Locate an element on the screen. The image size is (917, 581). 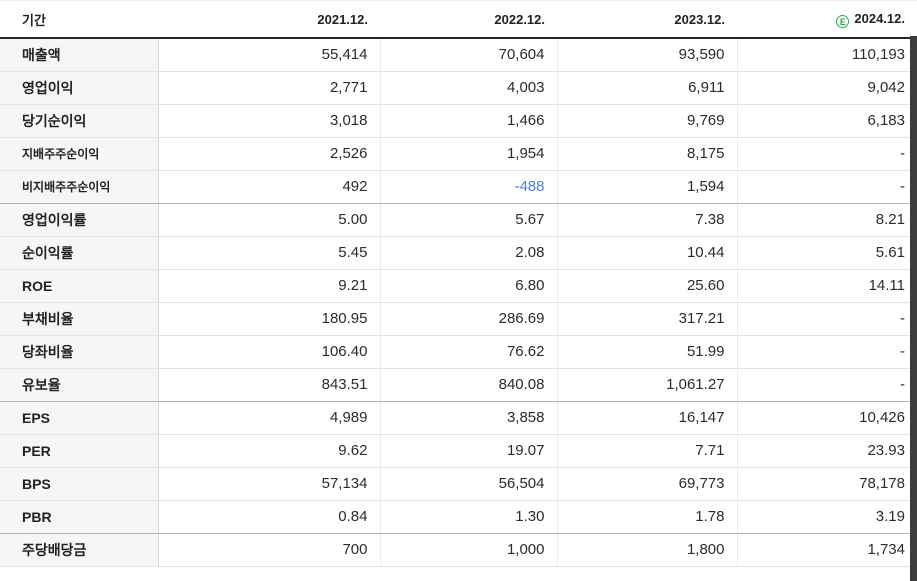
table-row: EPS 4,989 3,858 16,147 10,426 is located at coordinates (458, 418).